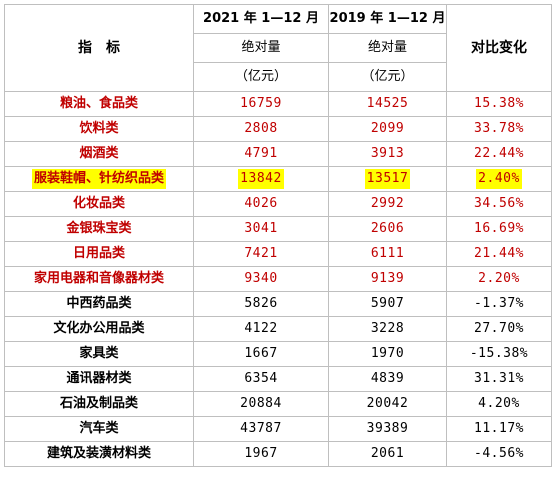 This screenshot has width=555, height=485. I want to click on row-change-percent-text: 33.78%, so click(499, 128).